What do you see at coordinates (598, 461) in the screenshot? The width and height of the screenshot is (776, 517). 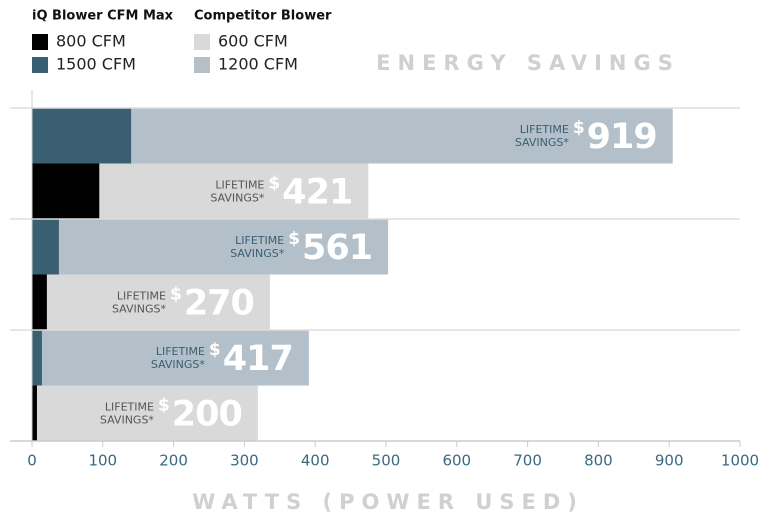 I see `x-tick-label: 800` at bounding box center [598, 461].